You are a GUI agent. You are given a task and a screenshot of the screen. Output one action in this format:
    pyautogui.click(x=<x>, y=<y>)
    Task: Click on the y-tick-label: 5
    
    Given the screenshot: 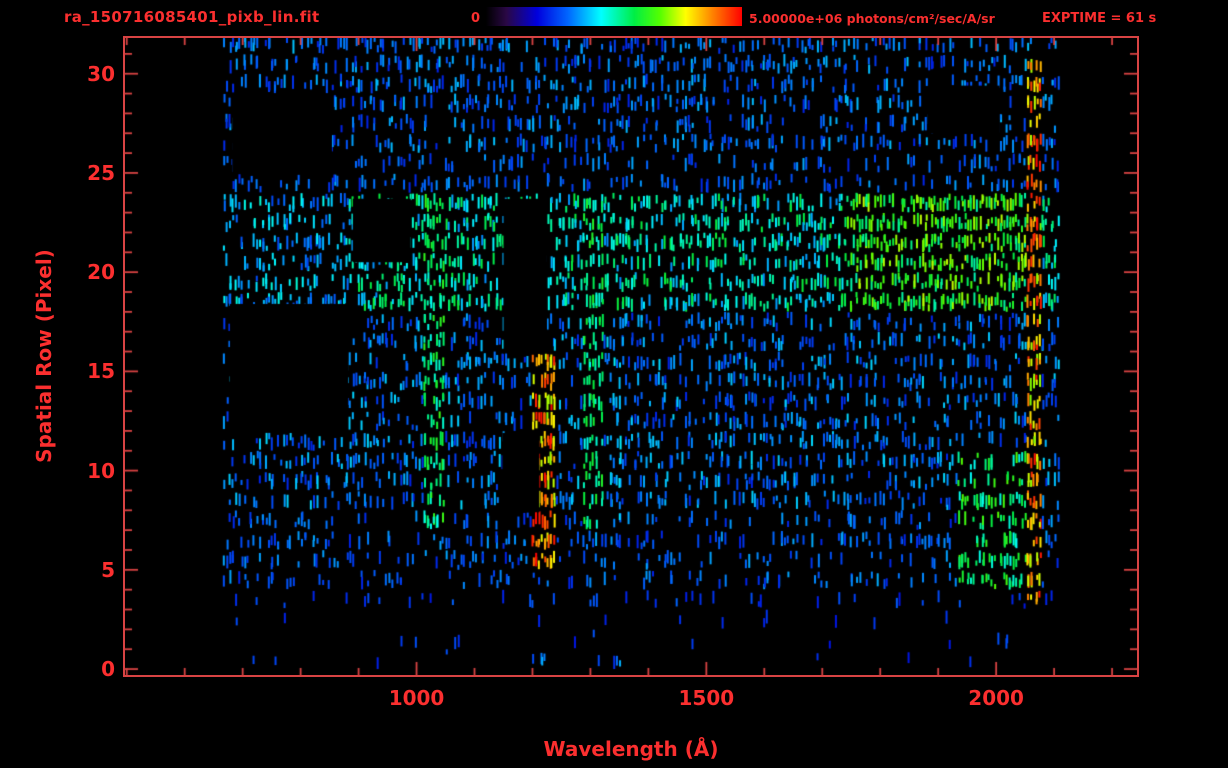 What is the action you would take?
    pyautogui.click(x=108, y=569)
    